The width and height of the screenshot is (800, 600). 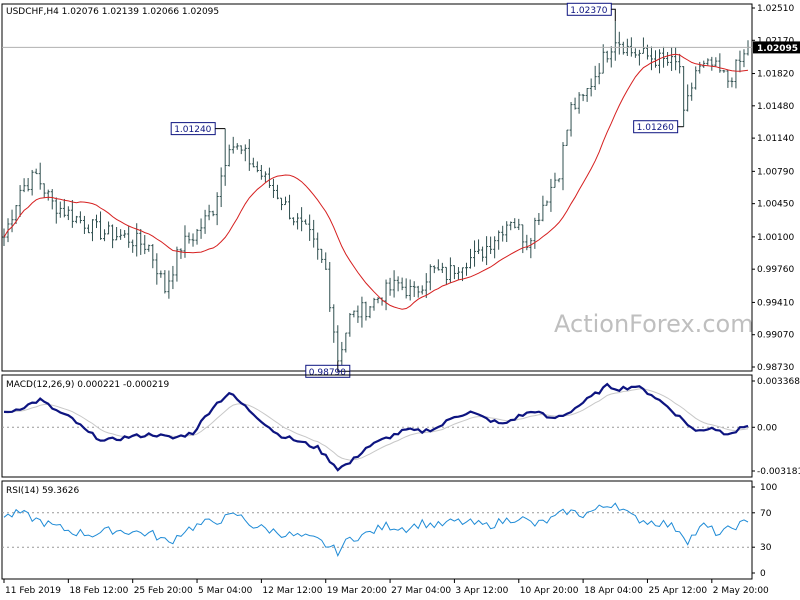 I want to click on price-tick-label: 0.99760, so click(x=775, y=270).